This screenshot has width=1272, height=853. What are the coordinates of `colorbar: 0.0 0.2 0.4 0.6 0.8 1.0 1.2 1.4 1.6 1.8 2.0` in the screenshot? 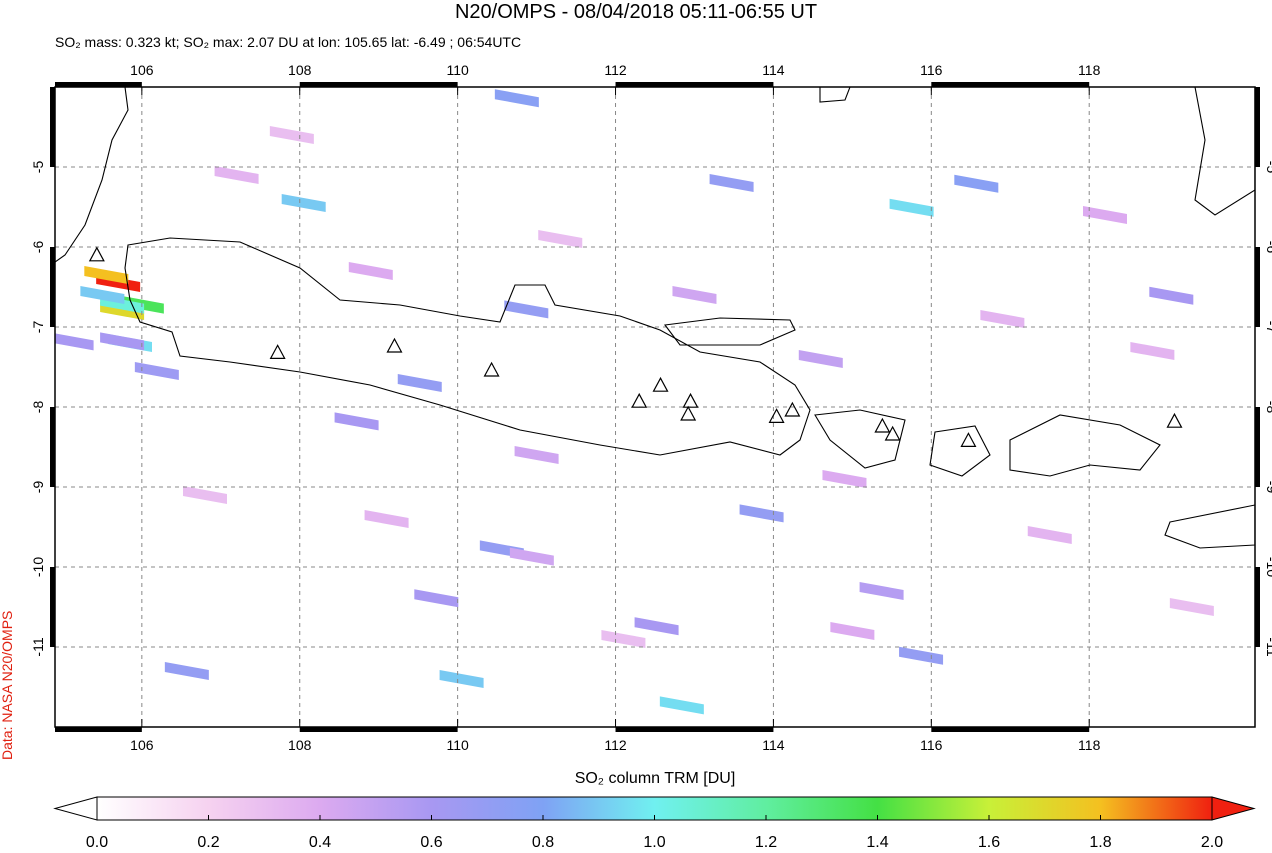 It's located at (654, 823).